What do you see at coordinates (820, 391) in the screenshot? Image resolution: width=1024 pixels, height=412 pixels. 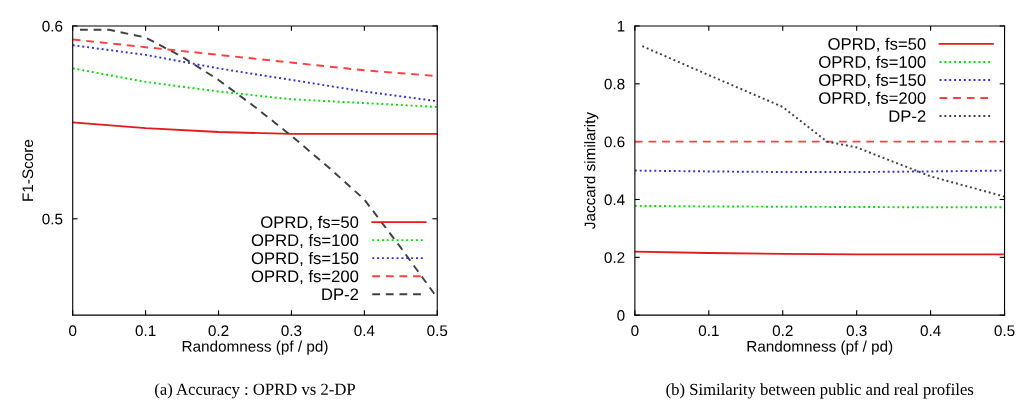 I see `text: (b) Similarity between public and real profiles` at bounding box center [820, 391].